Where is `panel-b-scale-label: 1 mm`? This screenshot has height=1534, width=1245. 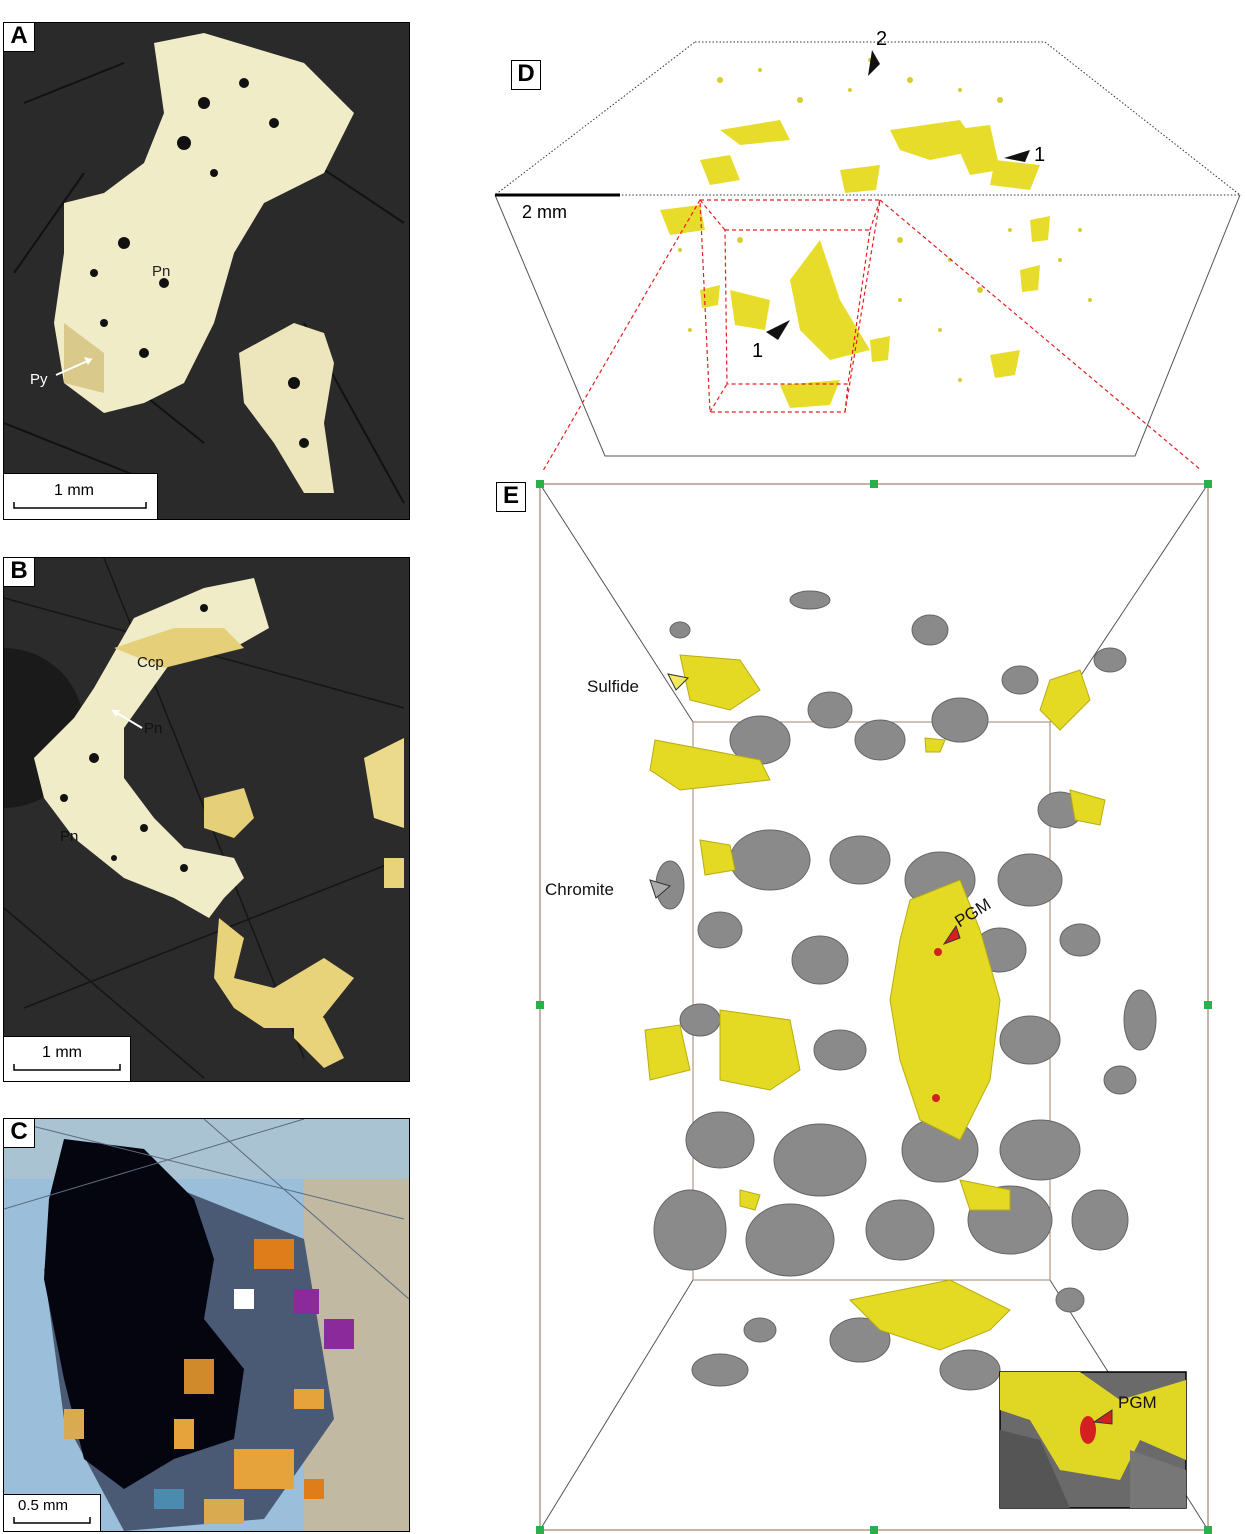 panel-b-scale-label: 1 mm is located at coordinates (62, 1052).